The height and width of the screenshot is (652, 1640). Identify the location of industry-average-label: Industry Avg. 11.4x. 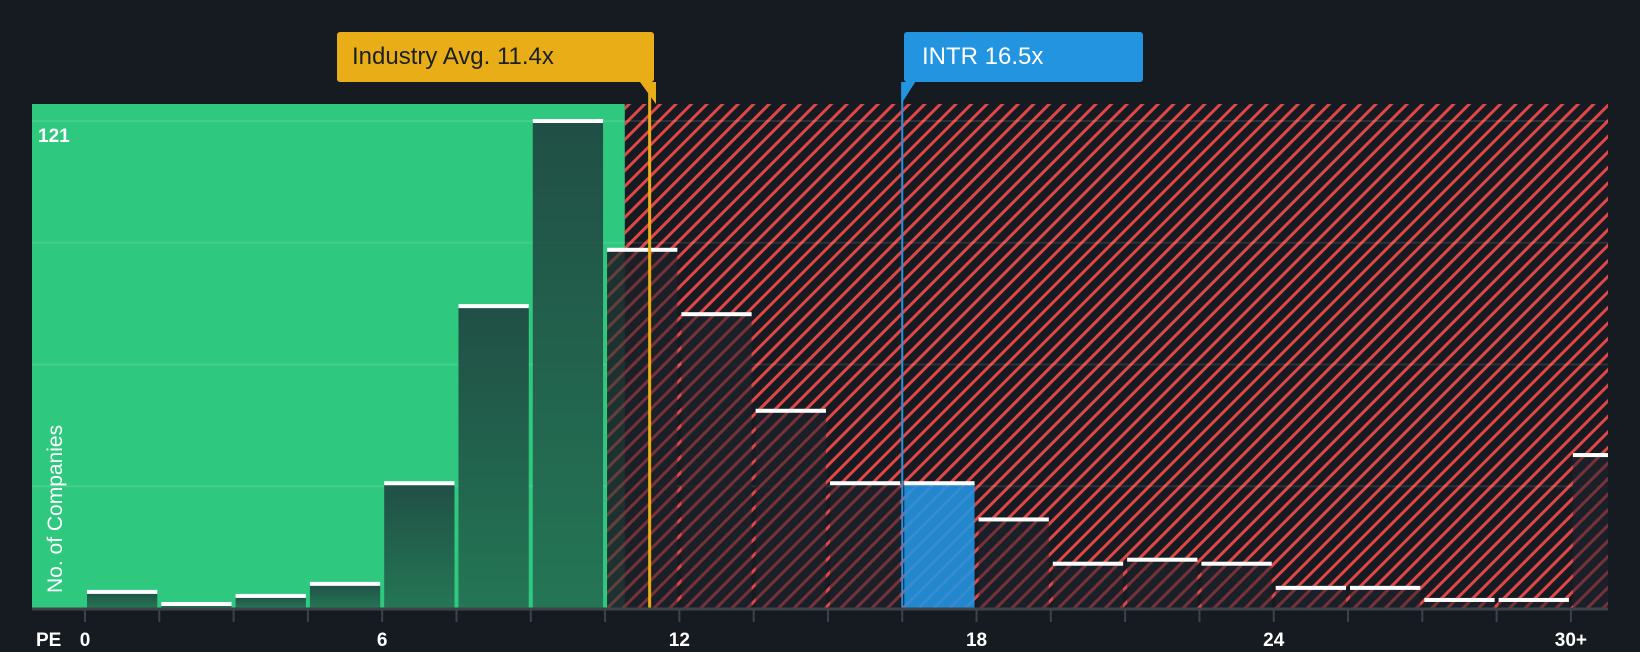
(453, 56).